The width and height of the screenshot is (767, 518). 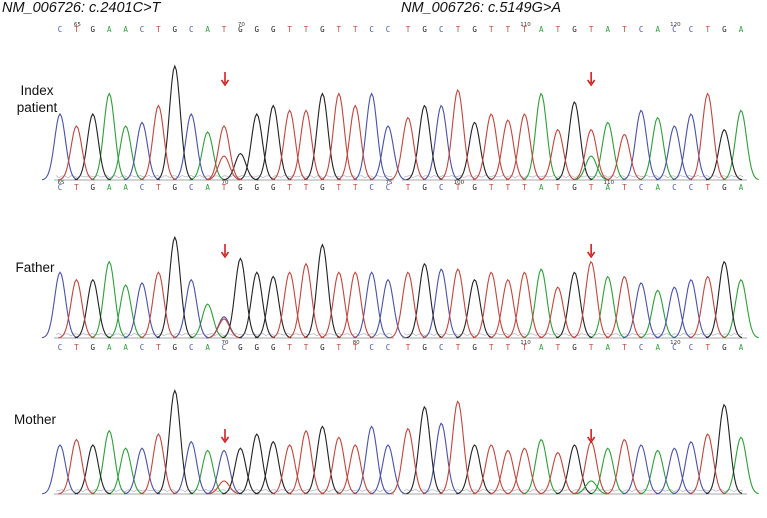 What do you see at coordinates (440, 8) in the screenshot?
I see `right-gene-id: NM_006726` at bounding box center [440, 8].